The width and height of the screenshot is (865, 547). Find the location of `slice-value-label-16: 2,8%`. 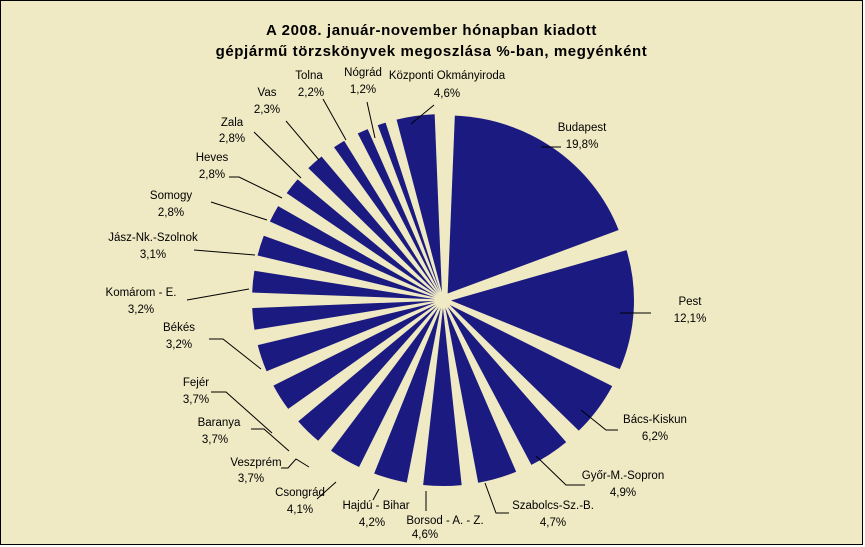

slice-value-label-16: 2,8% is located at coordinates (232, 139).